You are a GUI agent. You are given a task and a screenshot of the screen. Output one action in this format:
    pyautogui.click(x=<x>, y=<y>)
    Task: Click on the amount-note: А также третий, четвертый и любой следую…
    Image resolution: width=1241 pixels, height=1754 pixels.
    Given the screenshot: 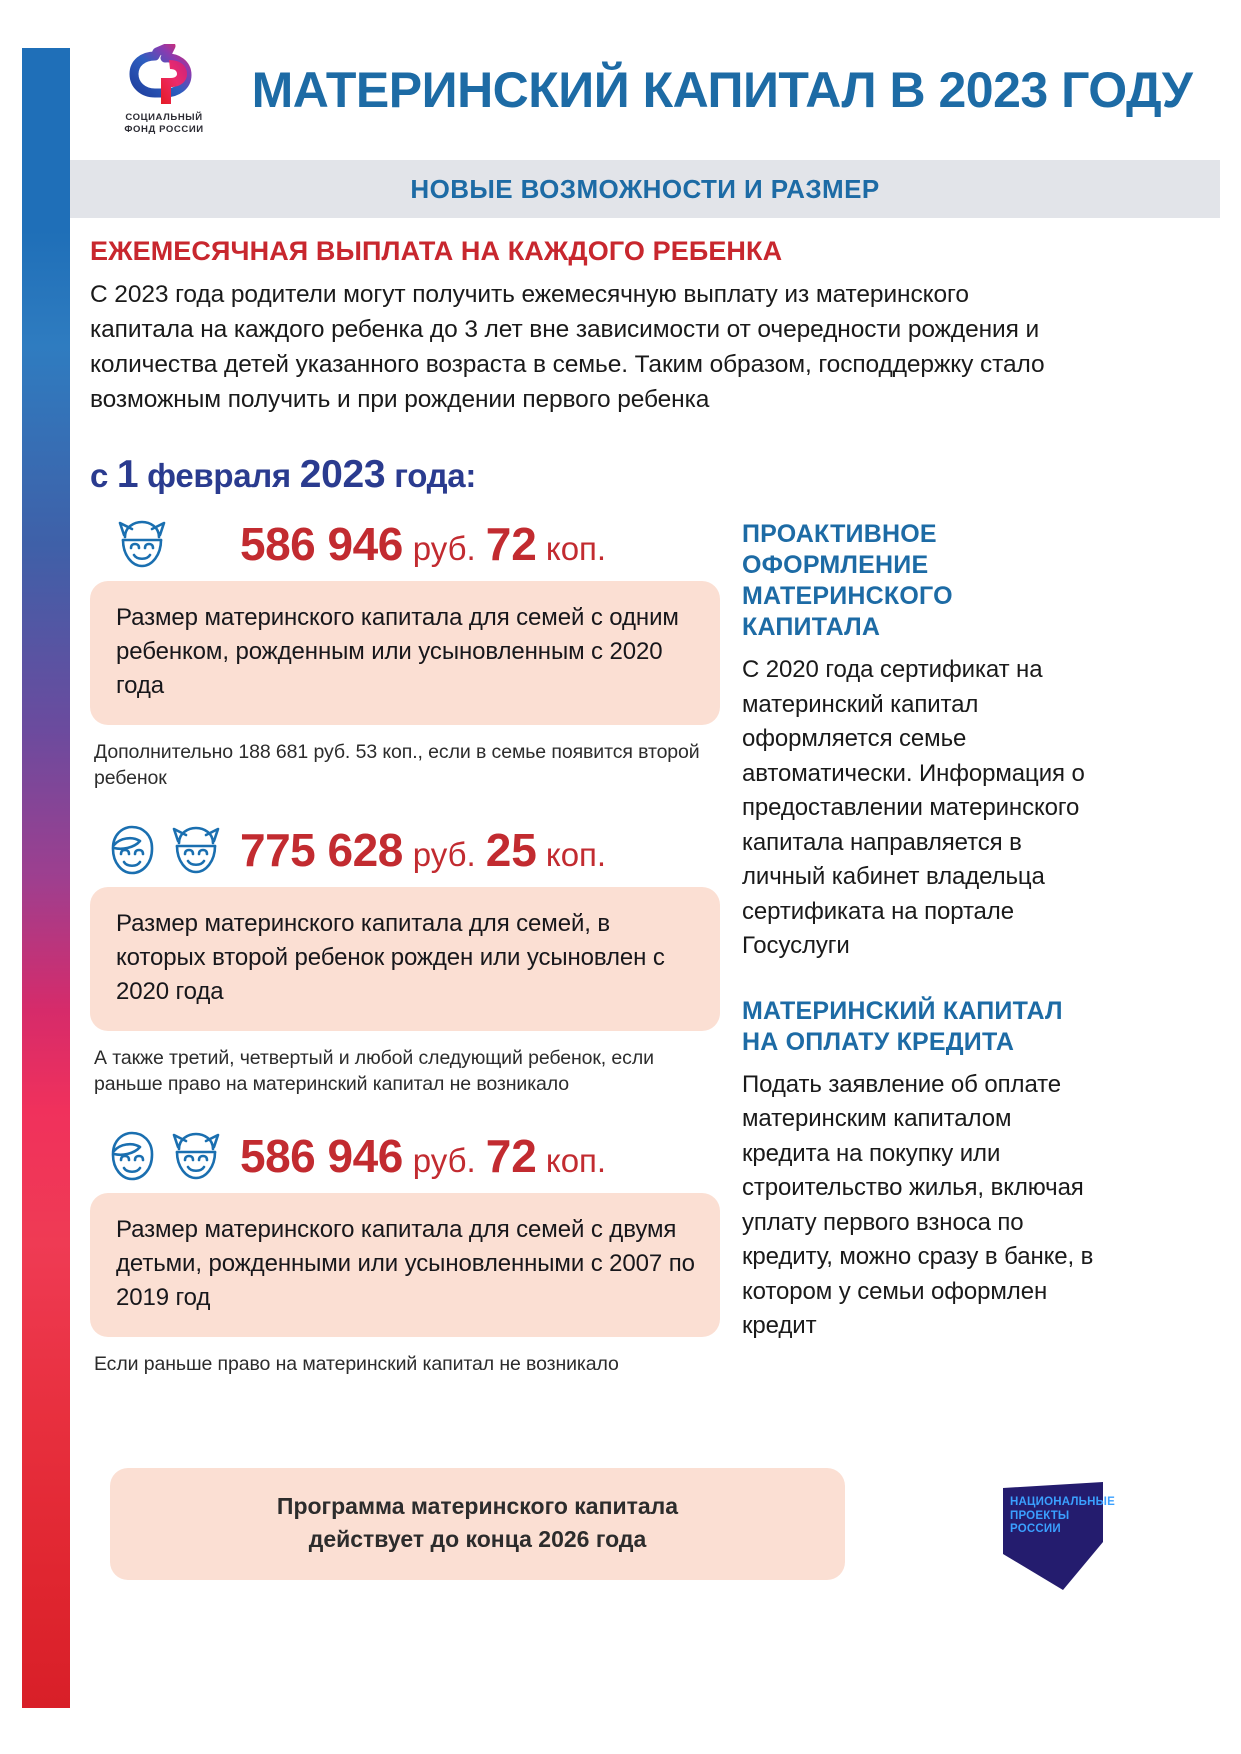 What is the action you would take?
    pyautogui.click(x=374, y=1071)
    